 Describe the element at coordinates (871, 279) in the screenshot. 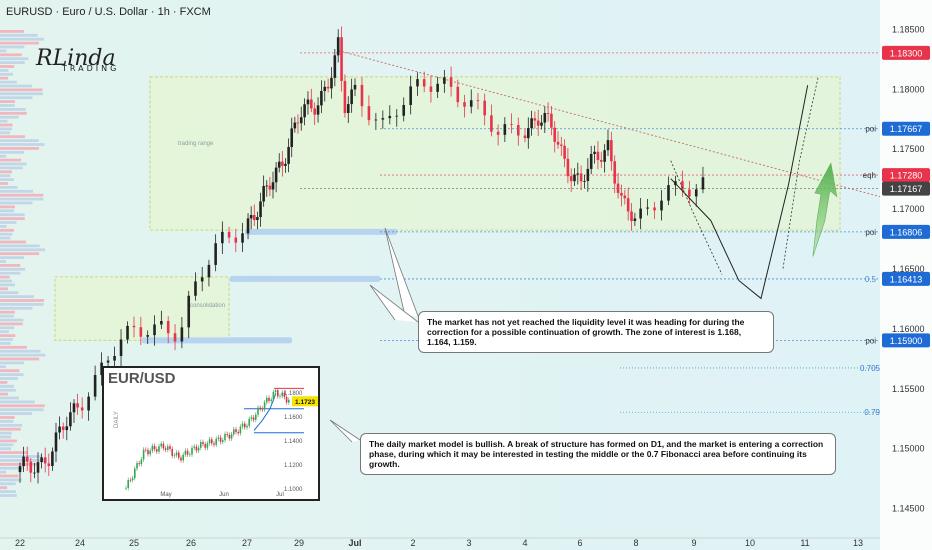

I see `level-tag: 0.5` at that location.